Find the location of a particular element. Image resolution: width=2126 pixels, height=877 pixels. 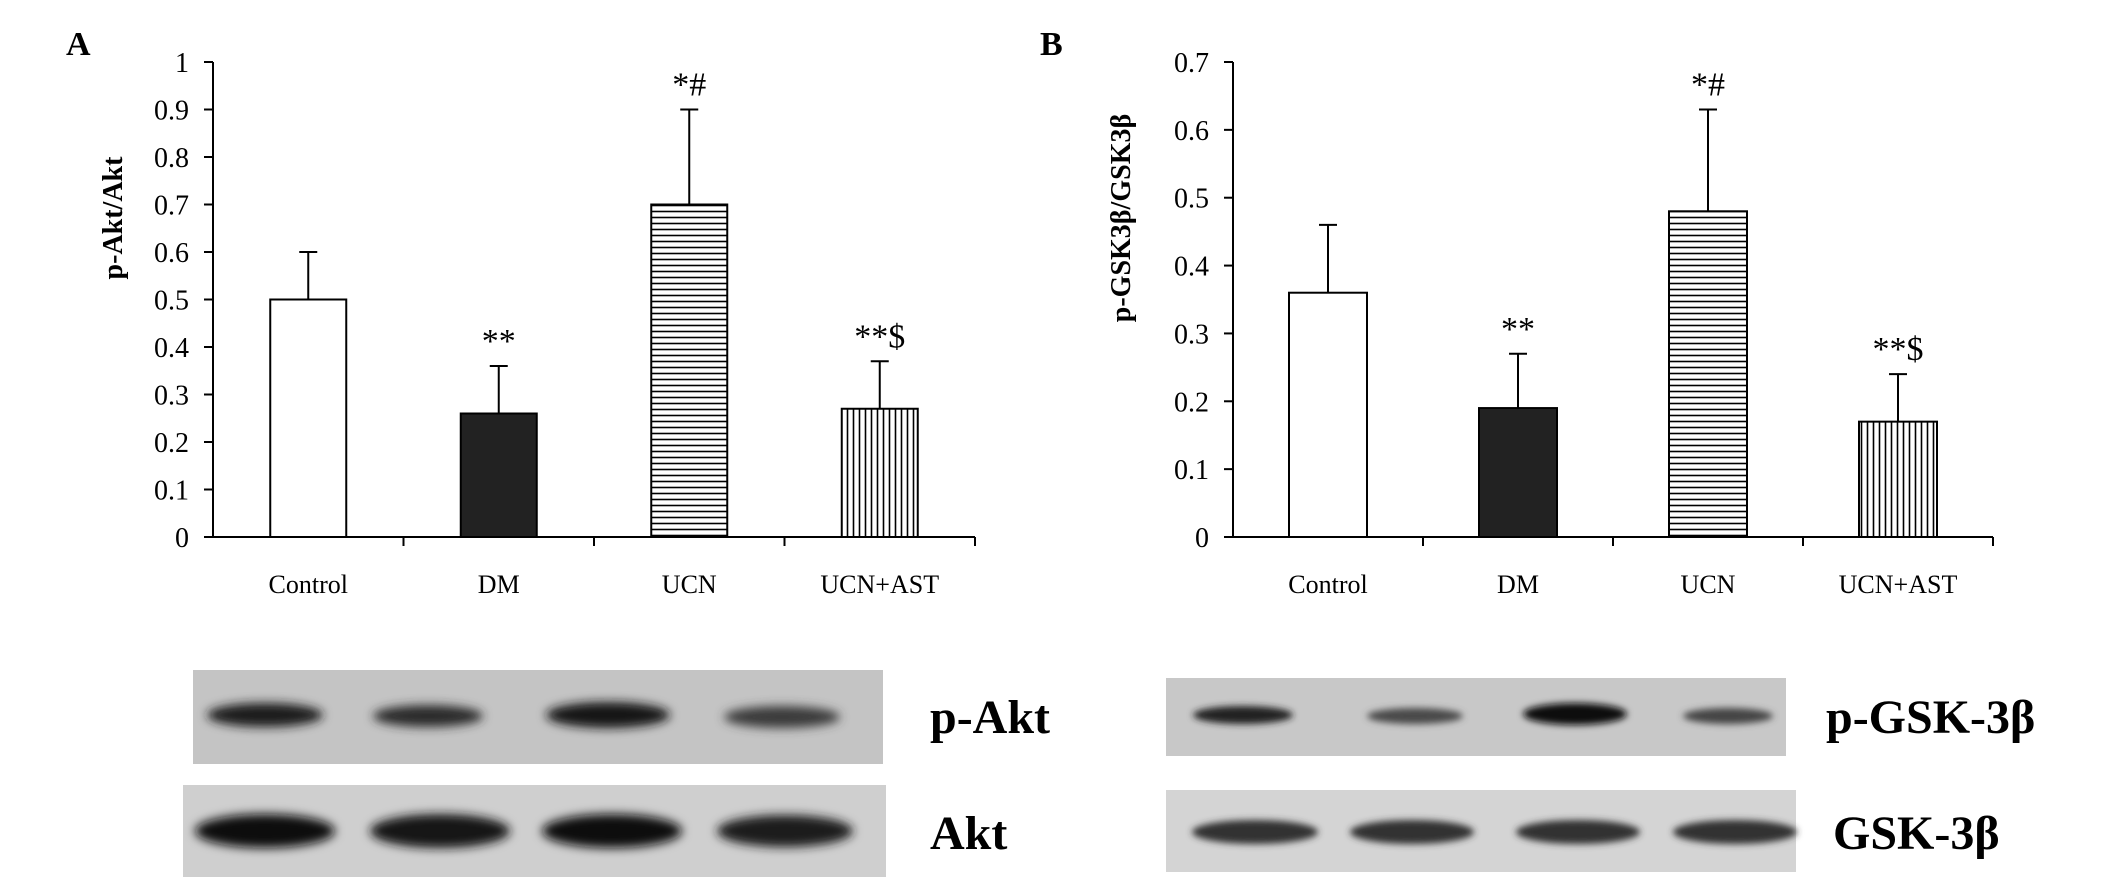

blot-a-bottom is located at coordinates (534, 831).